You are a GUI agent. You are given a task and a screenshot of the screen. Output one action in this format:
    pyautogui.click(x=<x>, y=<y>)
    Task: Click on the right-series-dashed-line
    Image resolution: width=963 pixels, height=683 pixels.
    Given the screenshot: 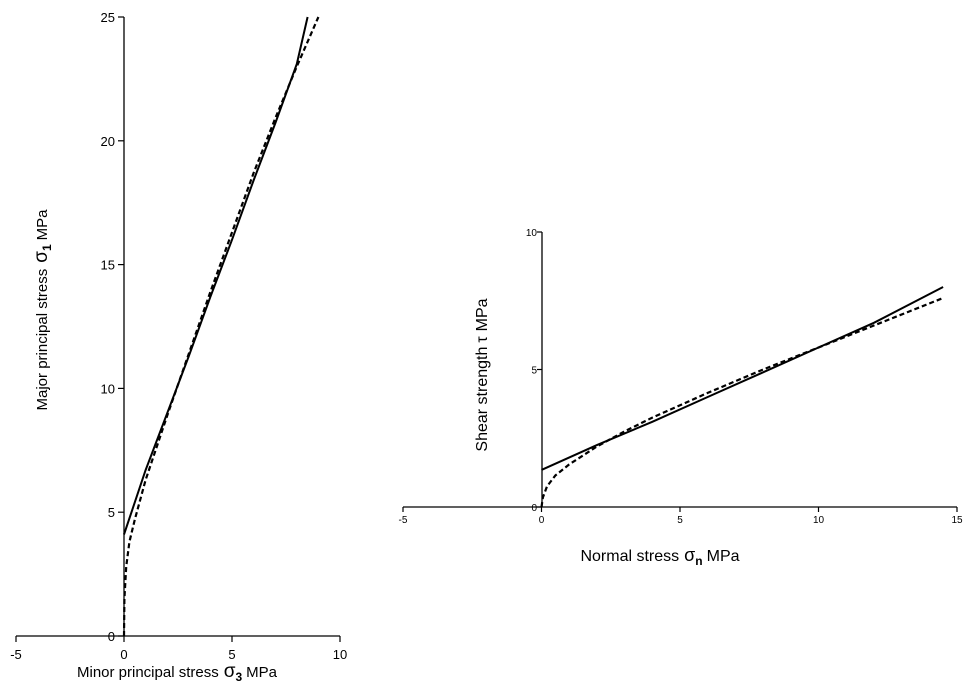 What is the action you would take?
    pyautogui.click(x=742, y=402)
    